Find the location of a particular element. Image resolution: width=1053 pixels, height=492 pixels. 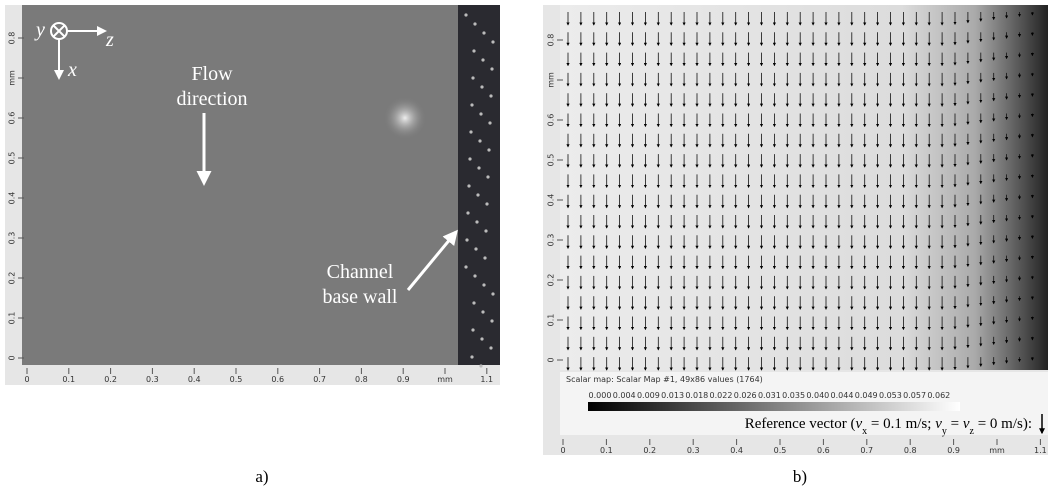

y-tick-label: 0.4 is located at coordinates (12, 198).